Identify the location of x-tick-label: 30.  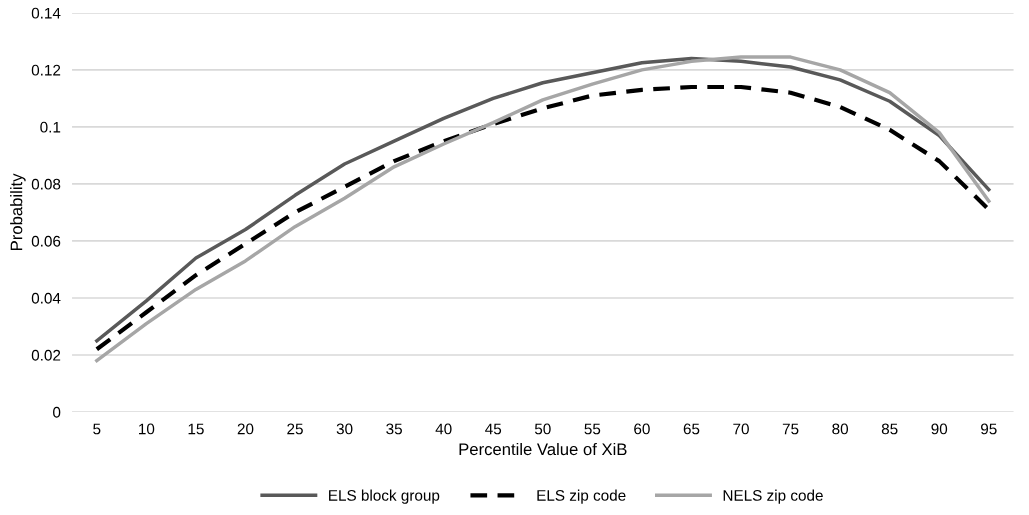
(344, 429).